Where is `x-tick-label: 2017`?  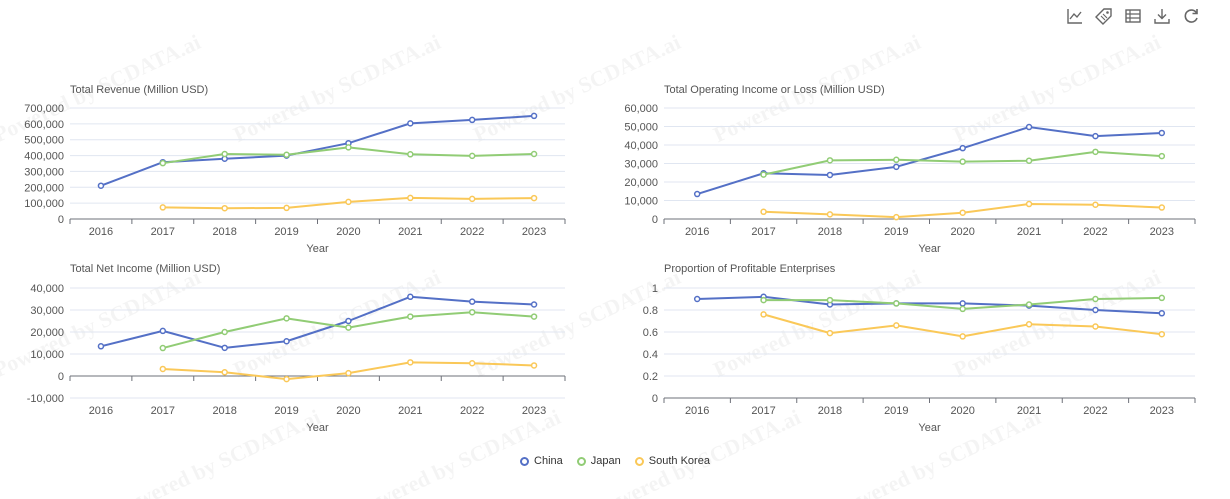
x-tick-label: 2017 is located at coordinates (763, 411).